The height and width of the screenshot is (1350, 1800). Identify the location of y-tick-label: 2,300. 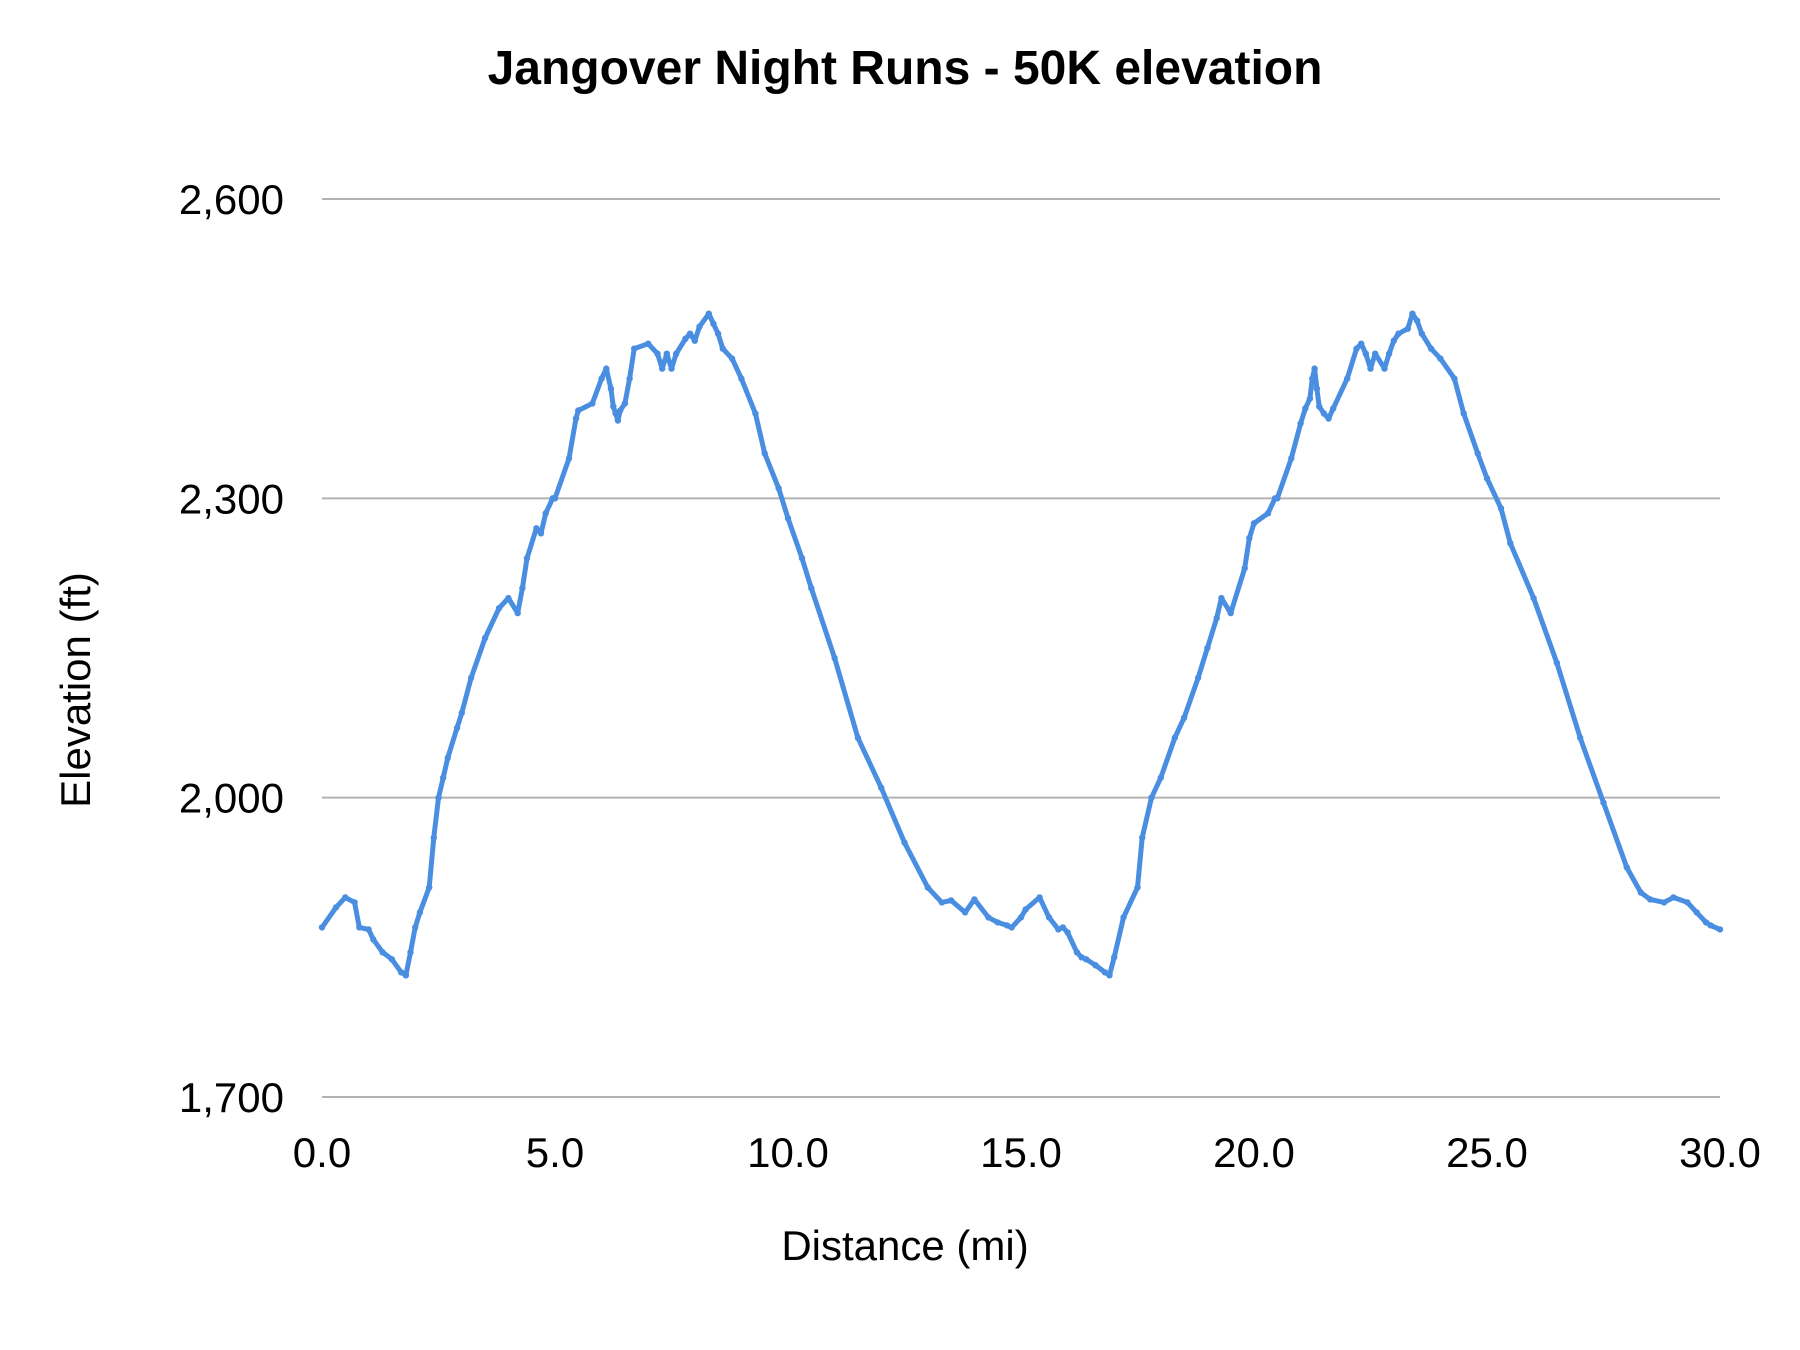
(231, 498).